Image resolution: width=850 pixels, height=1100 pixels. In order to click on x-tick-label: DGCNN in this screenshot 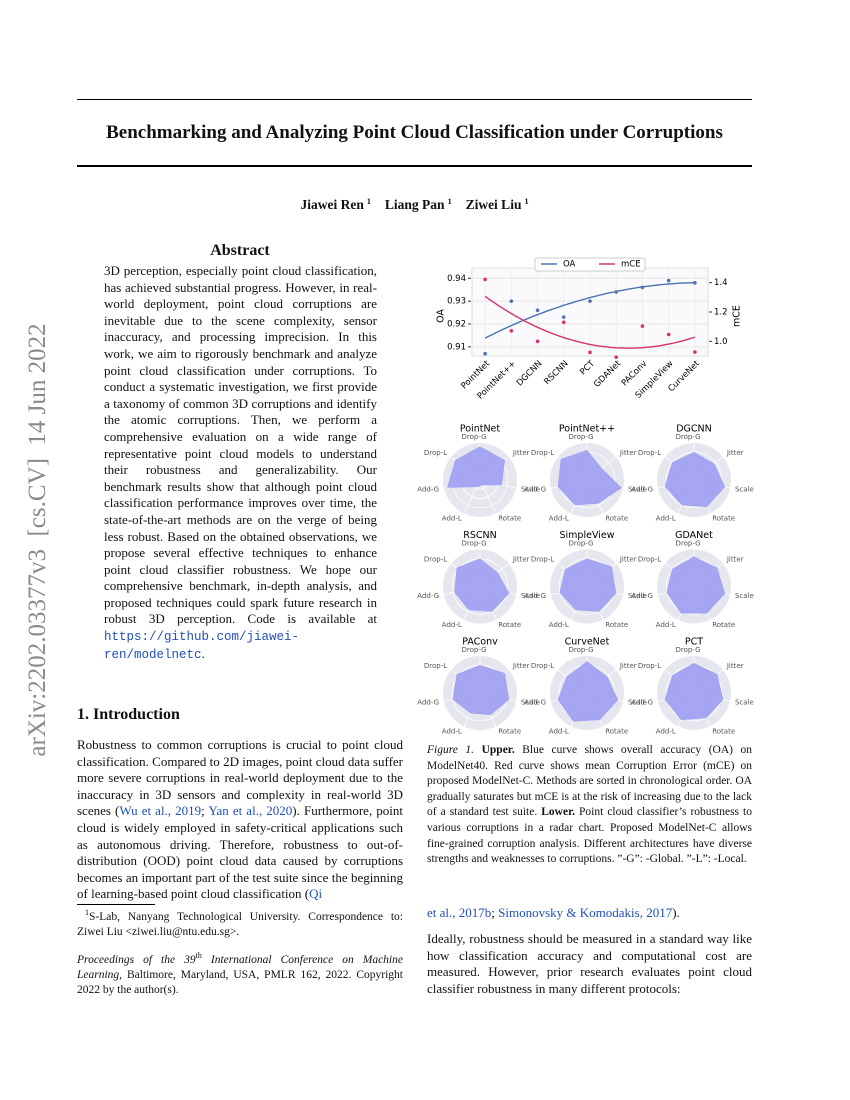, I will do `click(530, 374)`.